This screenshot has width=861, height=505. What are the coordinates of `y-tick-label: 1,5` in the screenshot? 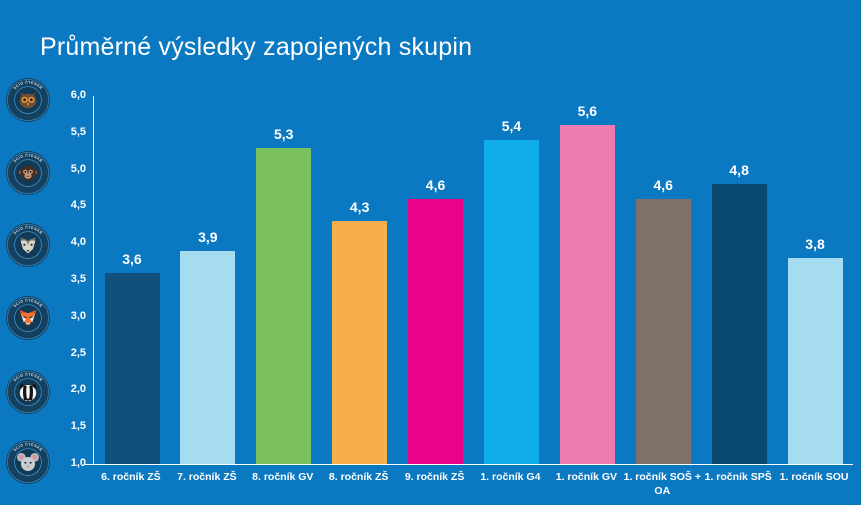 It's located at (78, 426).